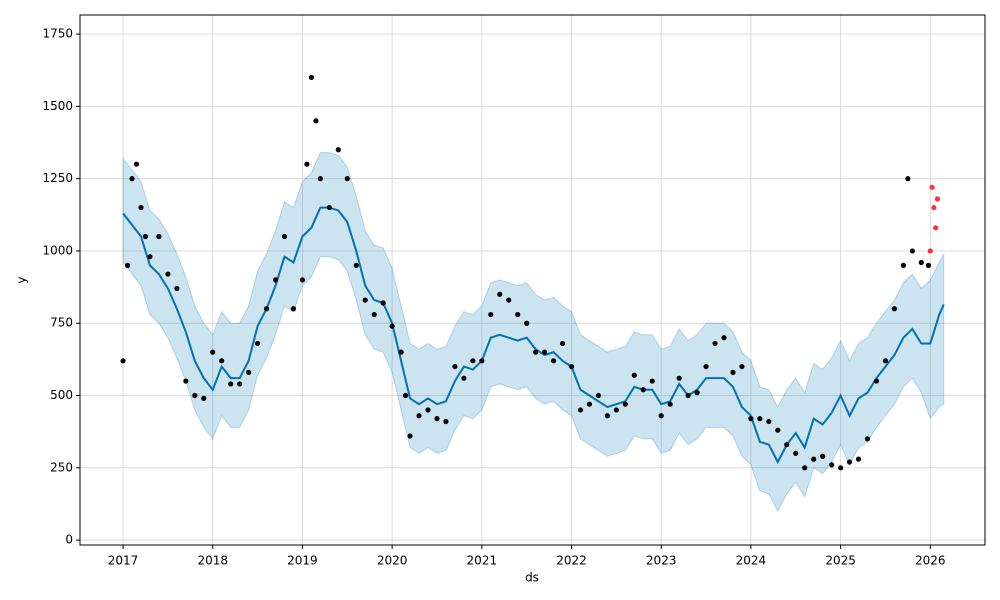 This screenshot has width=1000, height=600. What do you see at coordinates (930, 561) in the screenshot?
I see `x-tick-label: 2026` at bounding box center [930, 561].